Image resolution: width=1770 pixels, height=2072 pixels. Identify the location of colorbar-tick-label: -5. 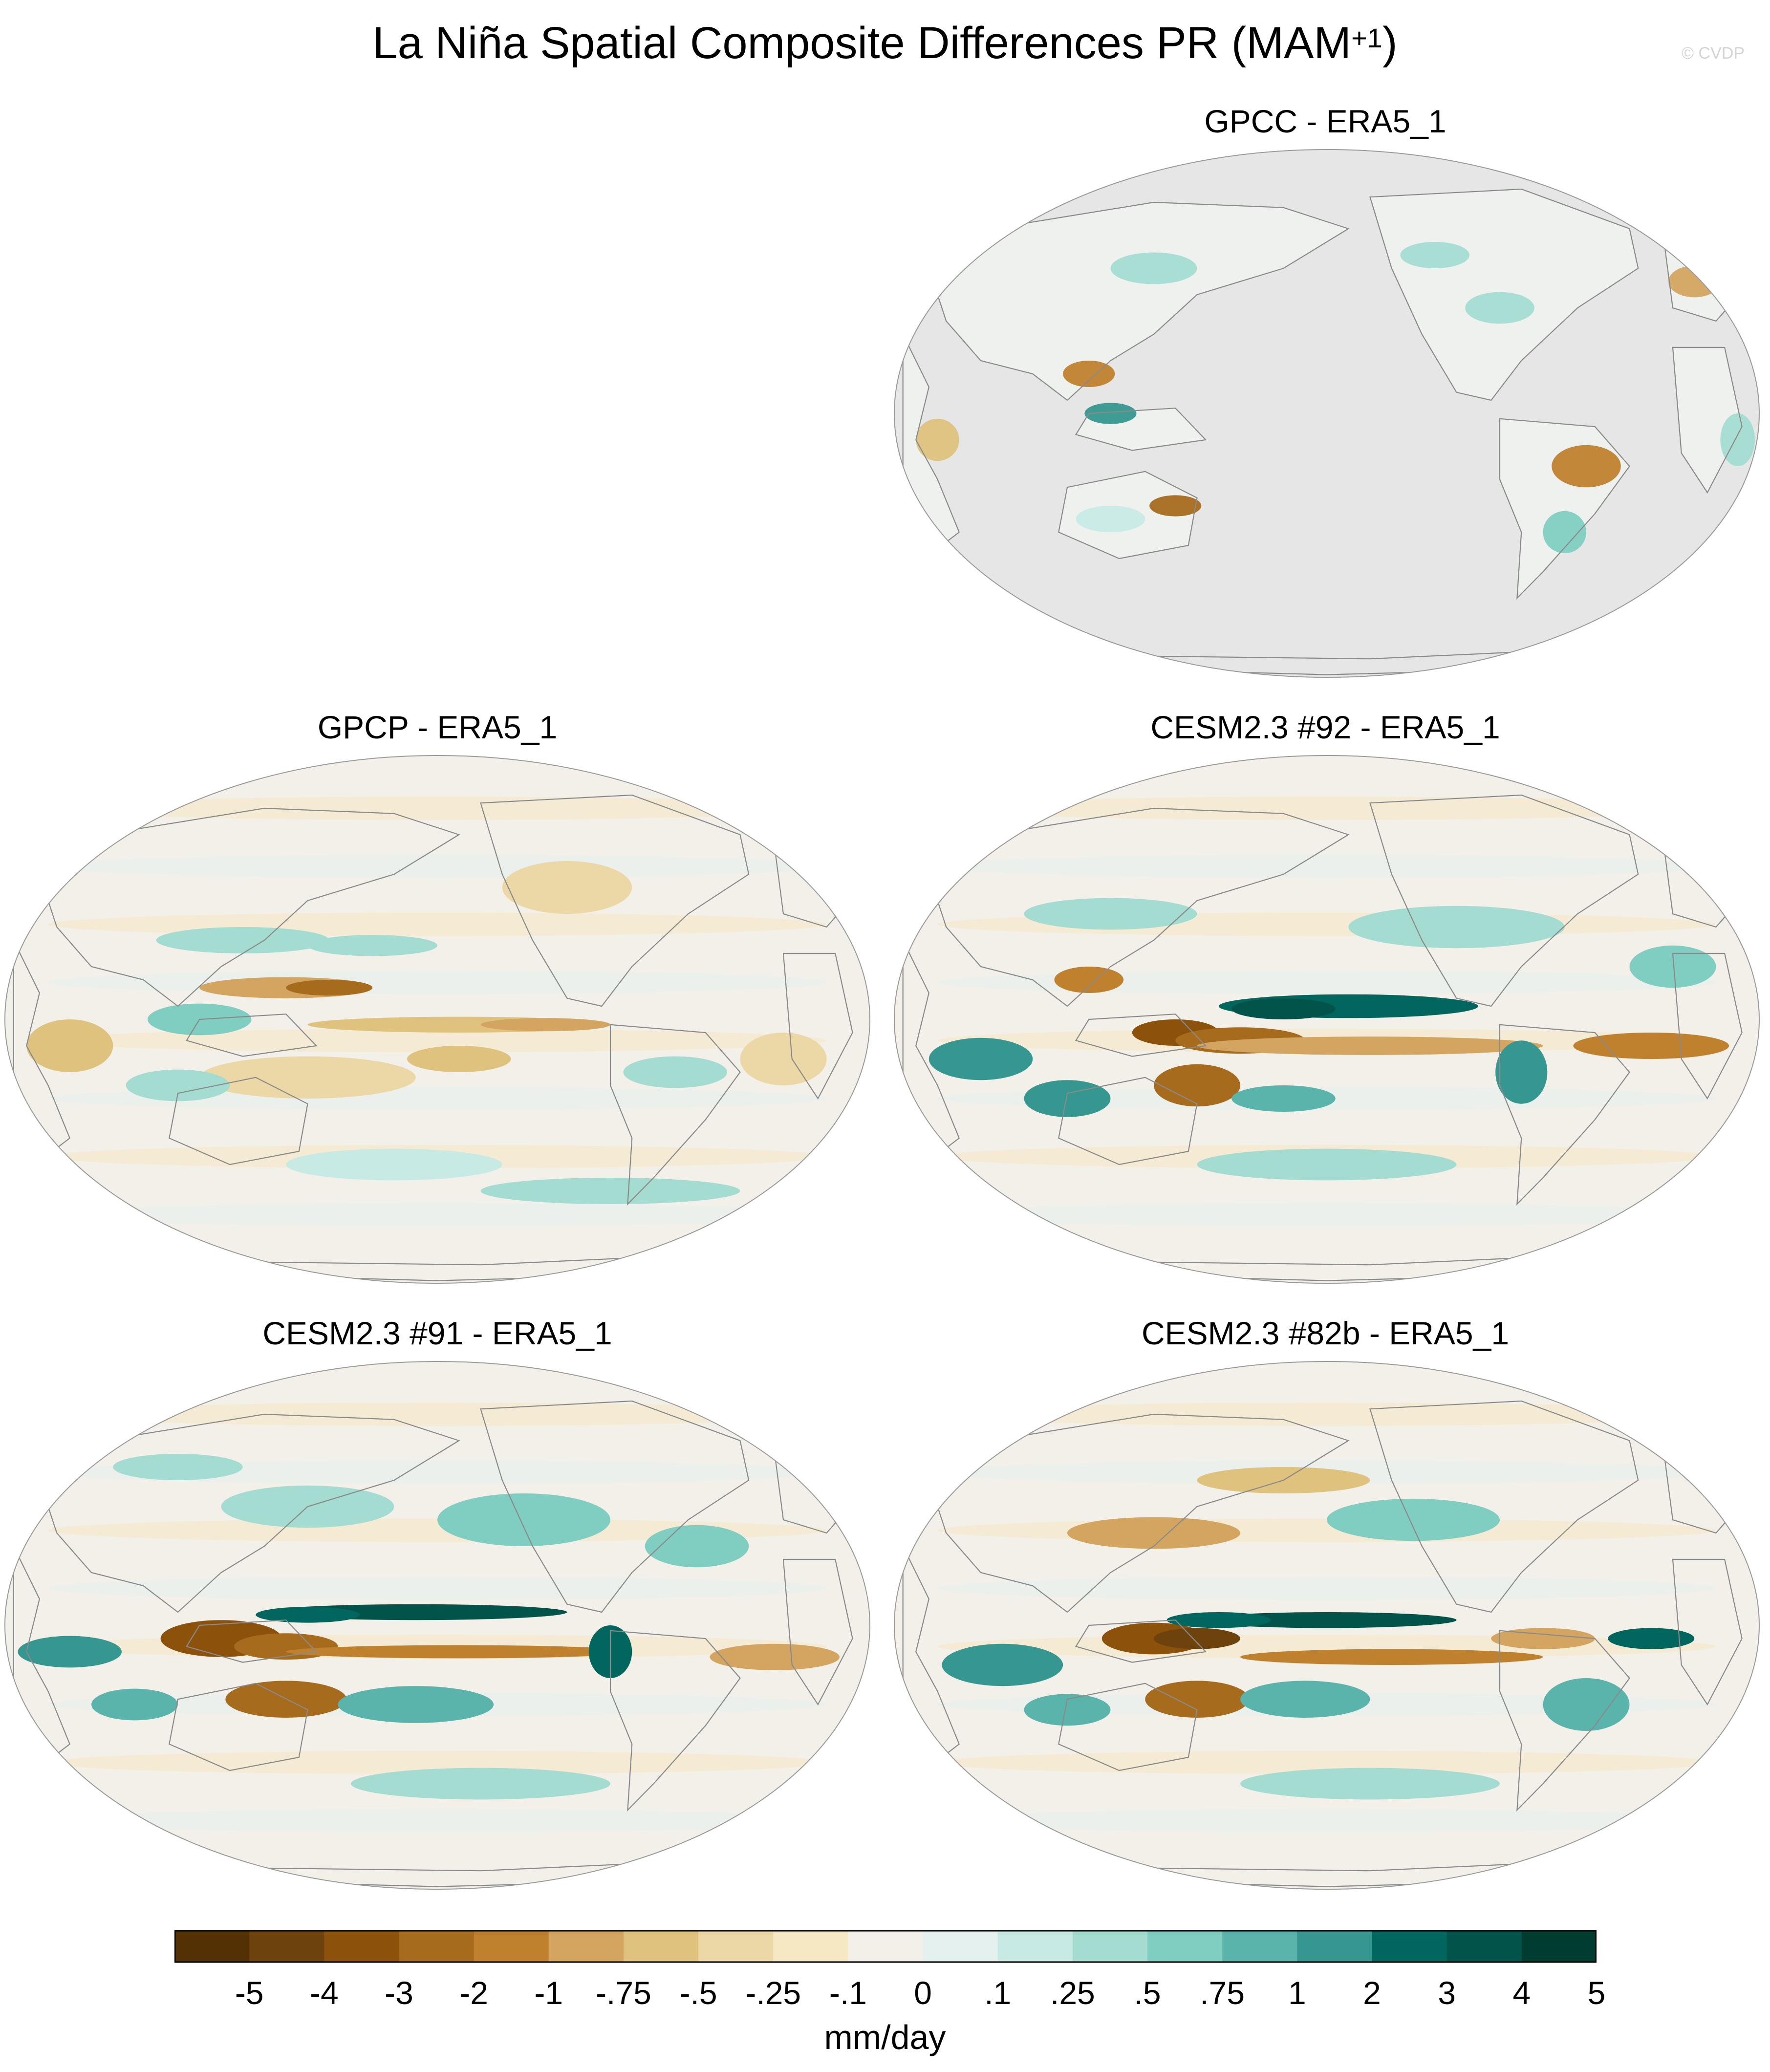
(249, 1993).